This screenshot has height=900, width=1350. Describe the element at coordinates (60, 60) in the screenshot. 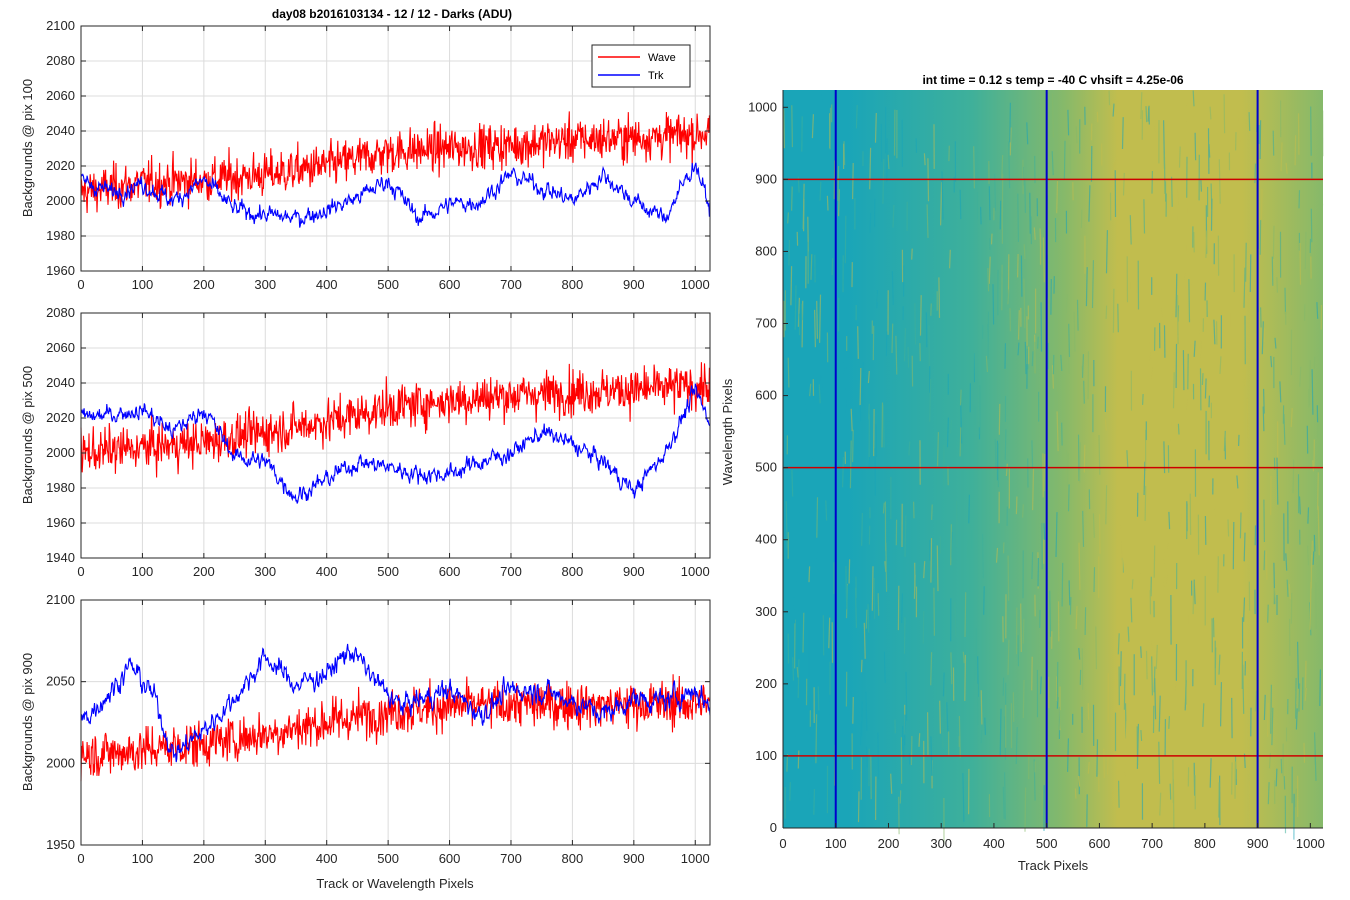

I see `y-tick-label: 2080` at that location.